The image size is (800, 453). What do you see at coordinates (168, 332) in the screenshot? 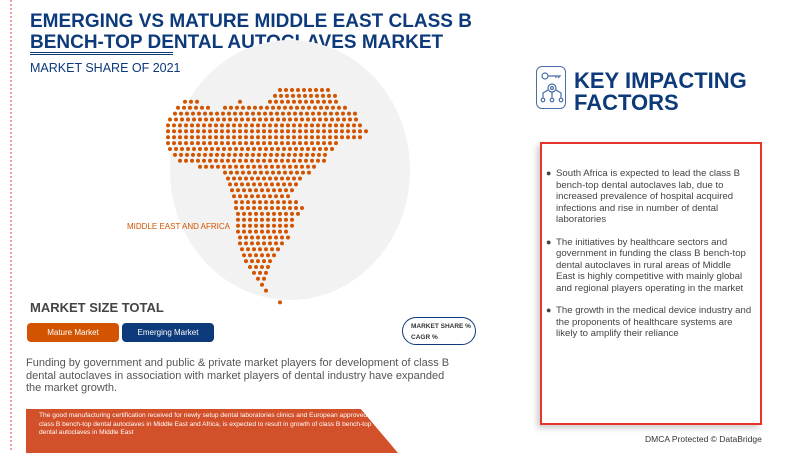
I see `emerging-market-legend: Emerging Market` at bounding box center [168, 332].